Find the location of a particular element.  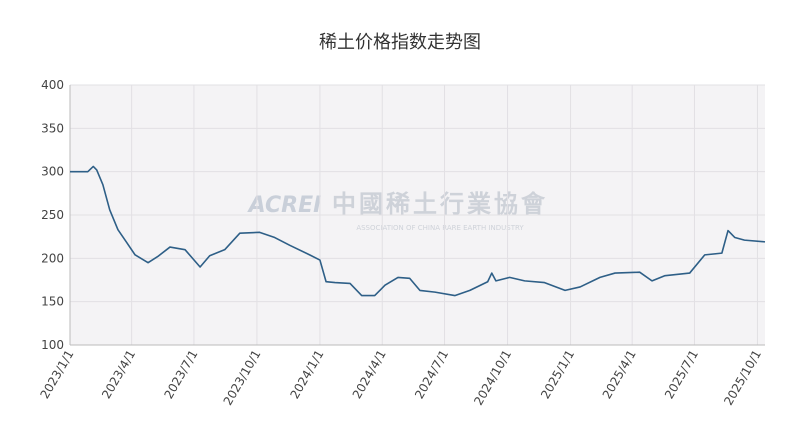

x-tick-label: 2024/10/1 is located at coordinates (492, 378).